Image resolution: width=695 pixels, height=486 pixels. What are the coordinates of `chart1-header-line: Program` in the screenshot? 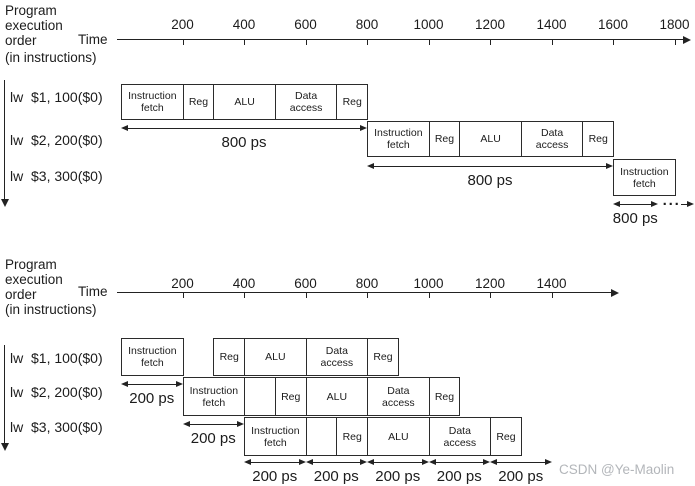 It's located at (31, 10).